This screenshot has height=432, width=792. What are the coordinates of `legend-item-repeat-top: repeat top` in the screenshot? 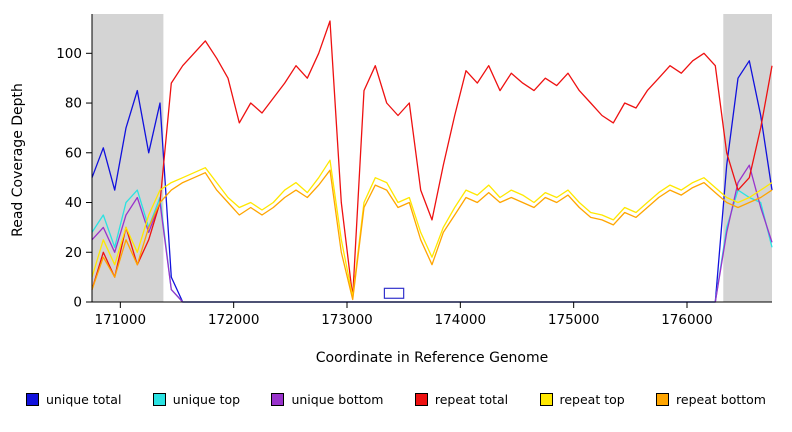 It's located at (582, 399).